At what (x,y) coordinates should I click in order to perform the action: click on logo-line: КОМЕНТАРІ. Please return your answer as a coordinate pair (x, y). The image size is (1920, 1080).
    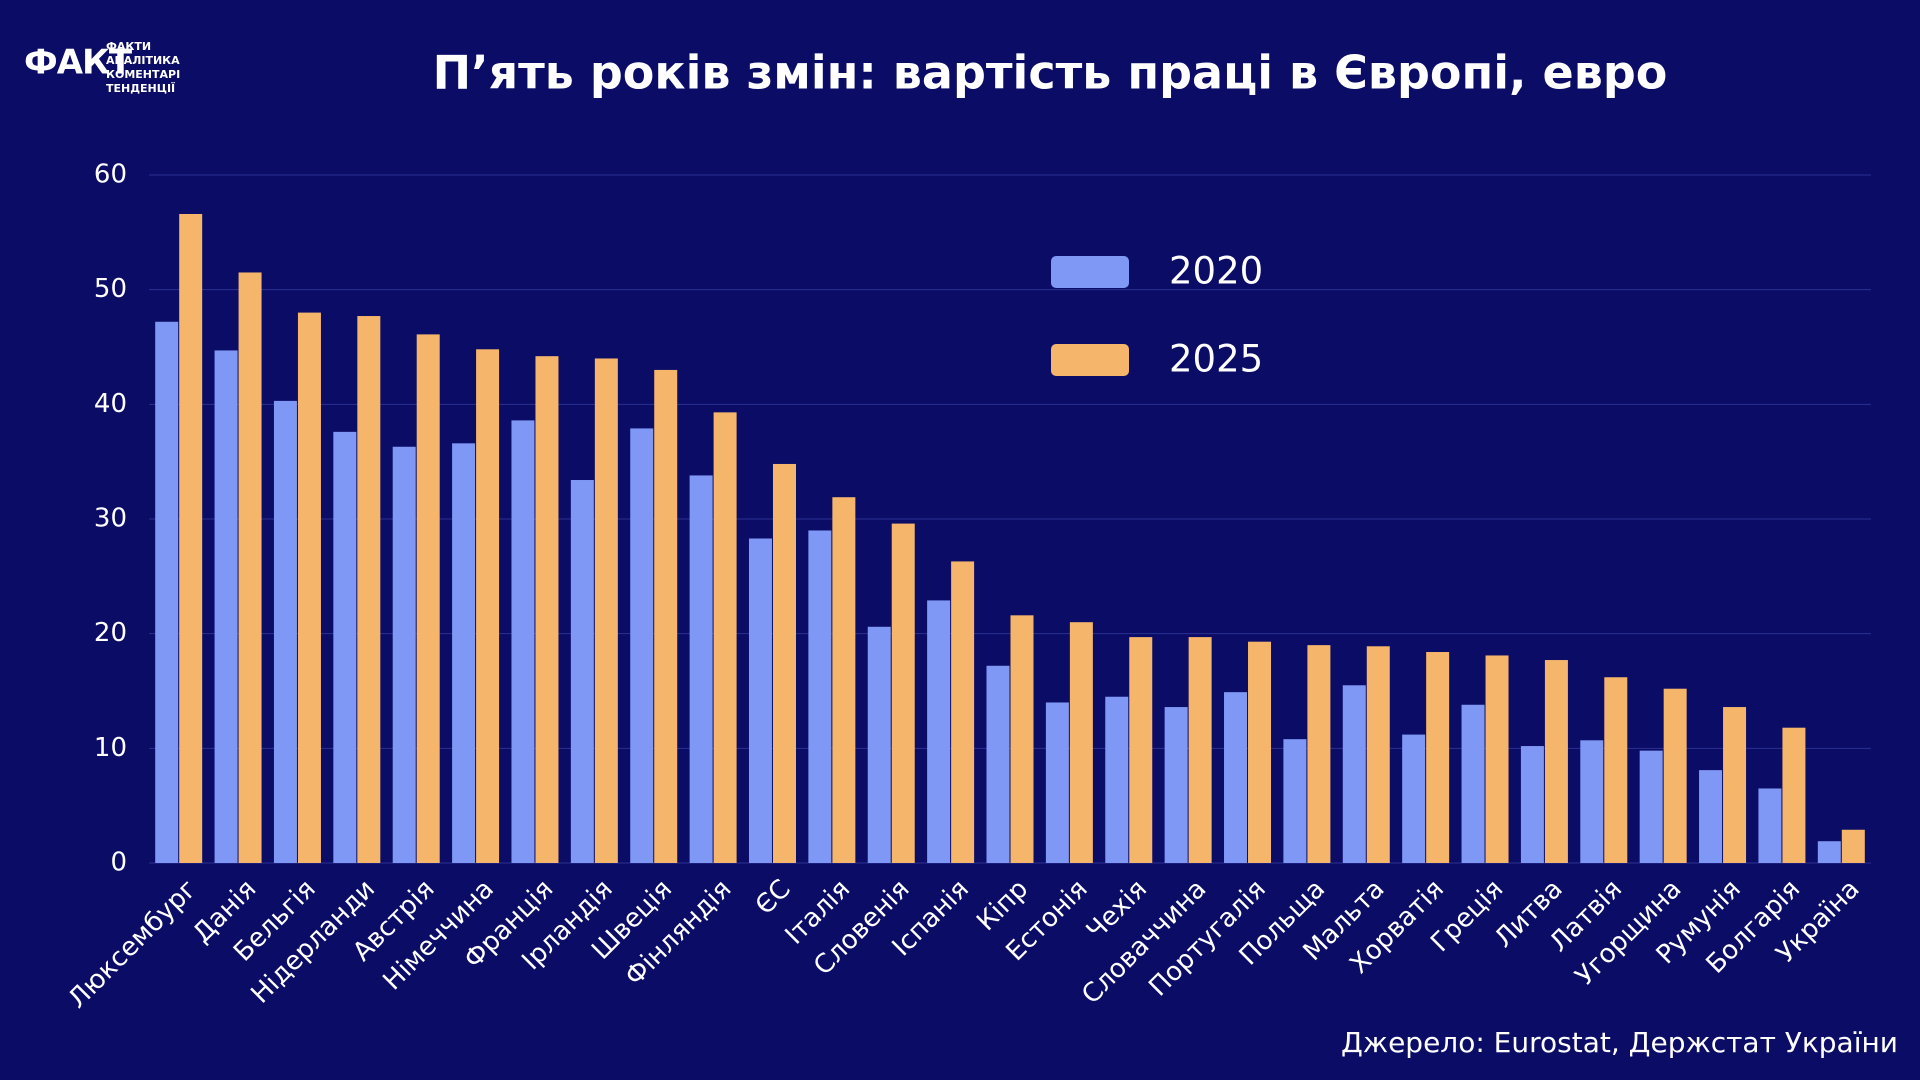
    Looking at the image, I should click on (143, 74).